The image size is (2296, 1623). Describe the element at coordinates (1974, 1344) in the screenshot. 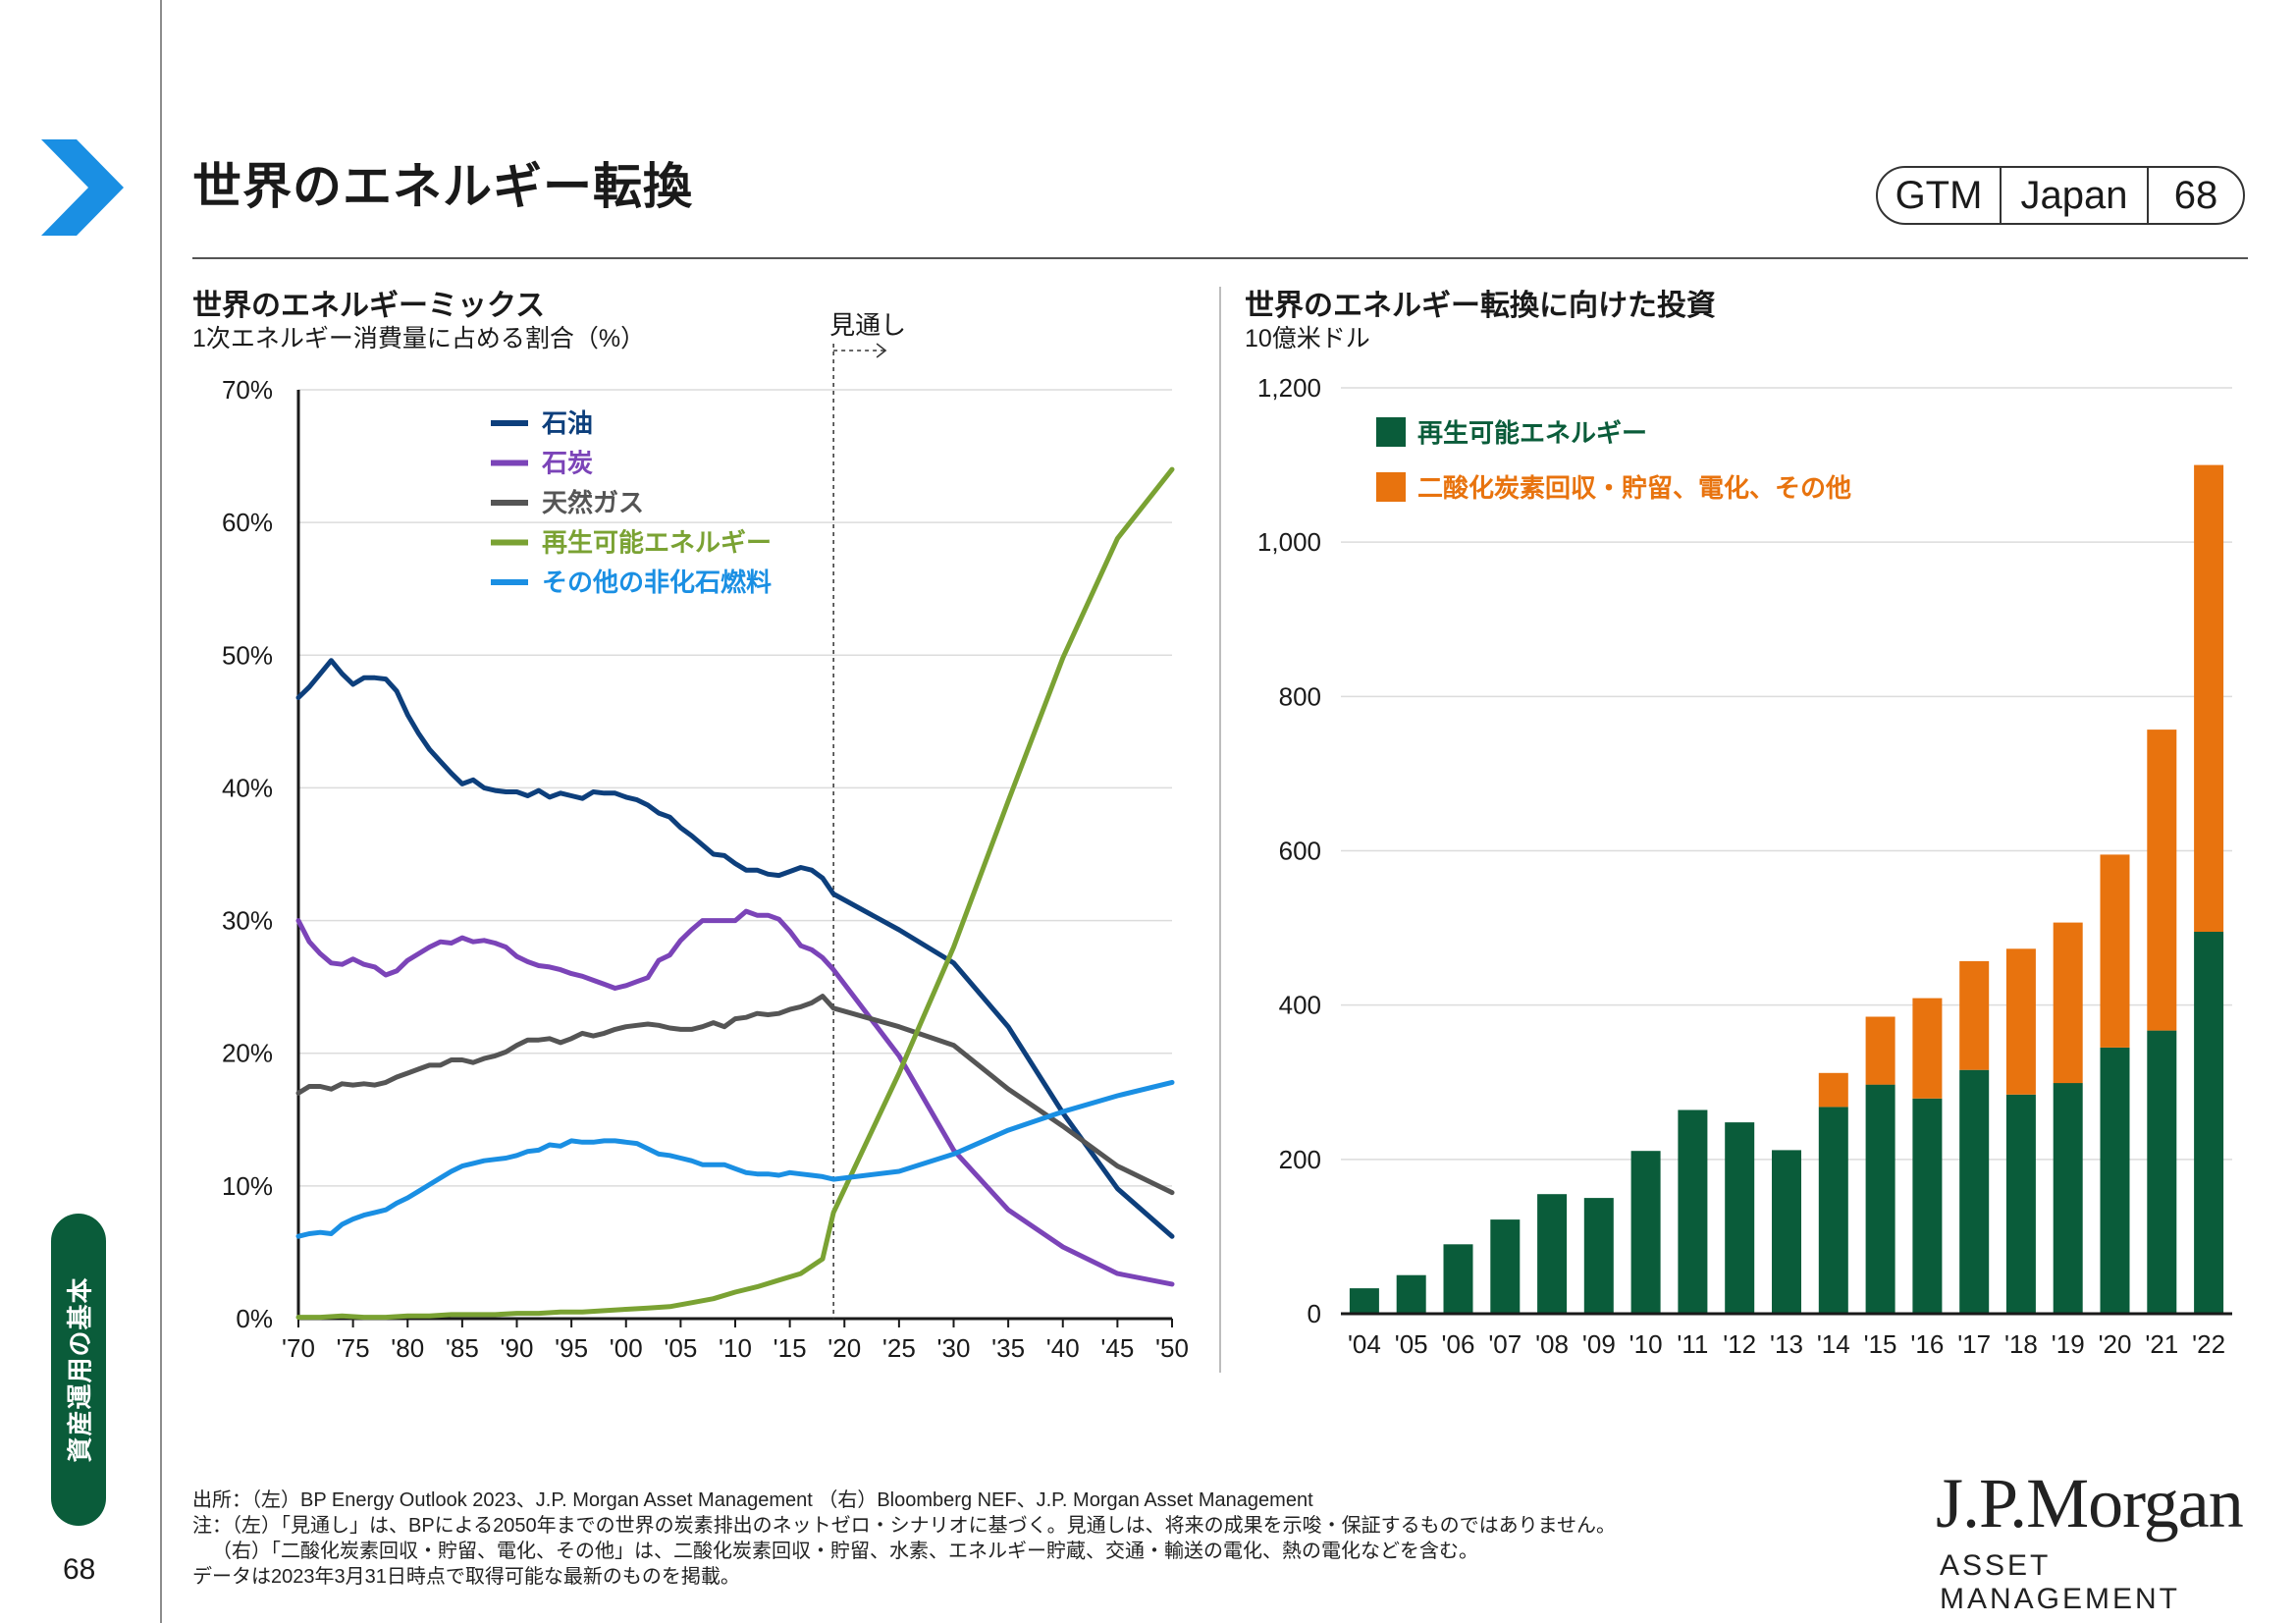

I see `x-tick-label: '17` at that location.